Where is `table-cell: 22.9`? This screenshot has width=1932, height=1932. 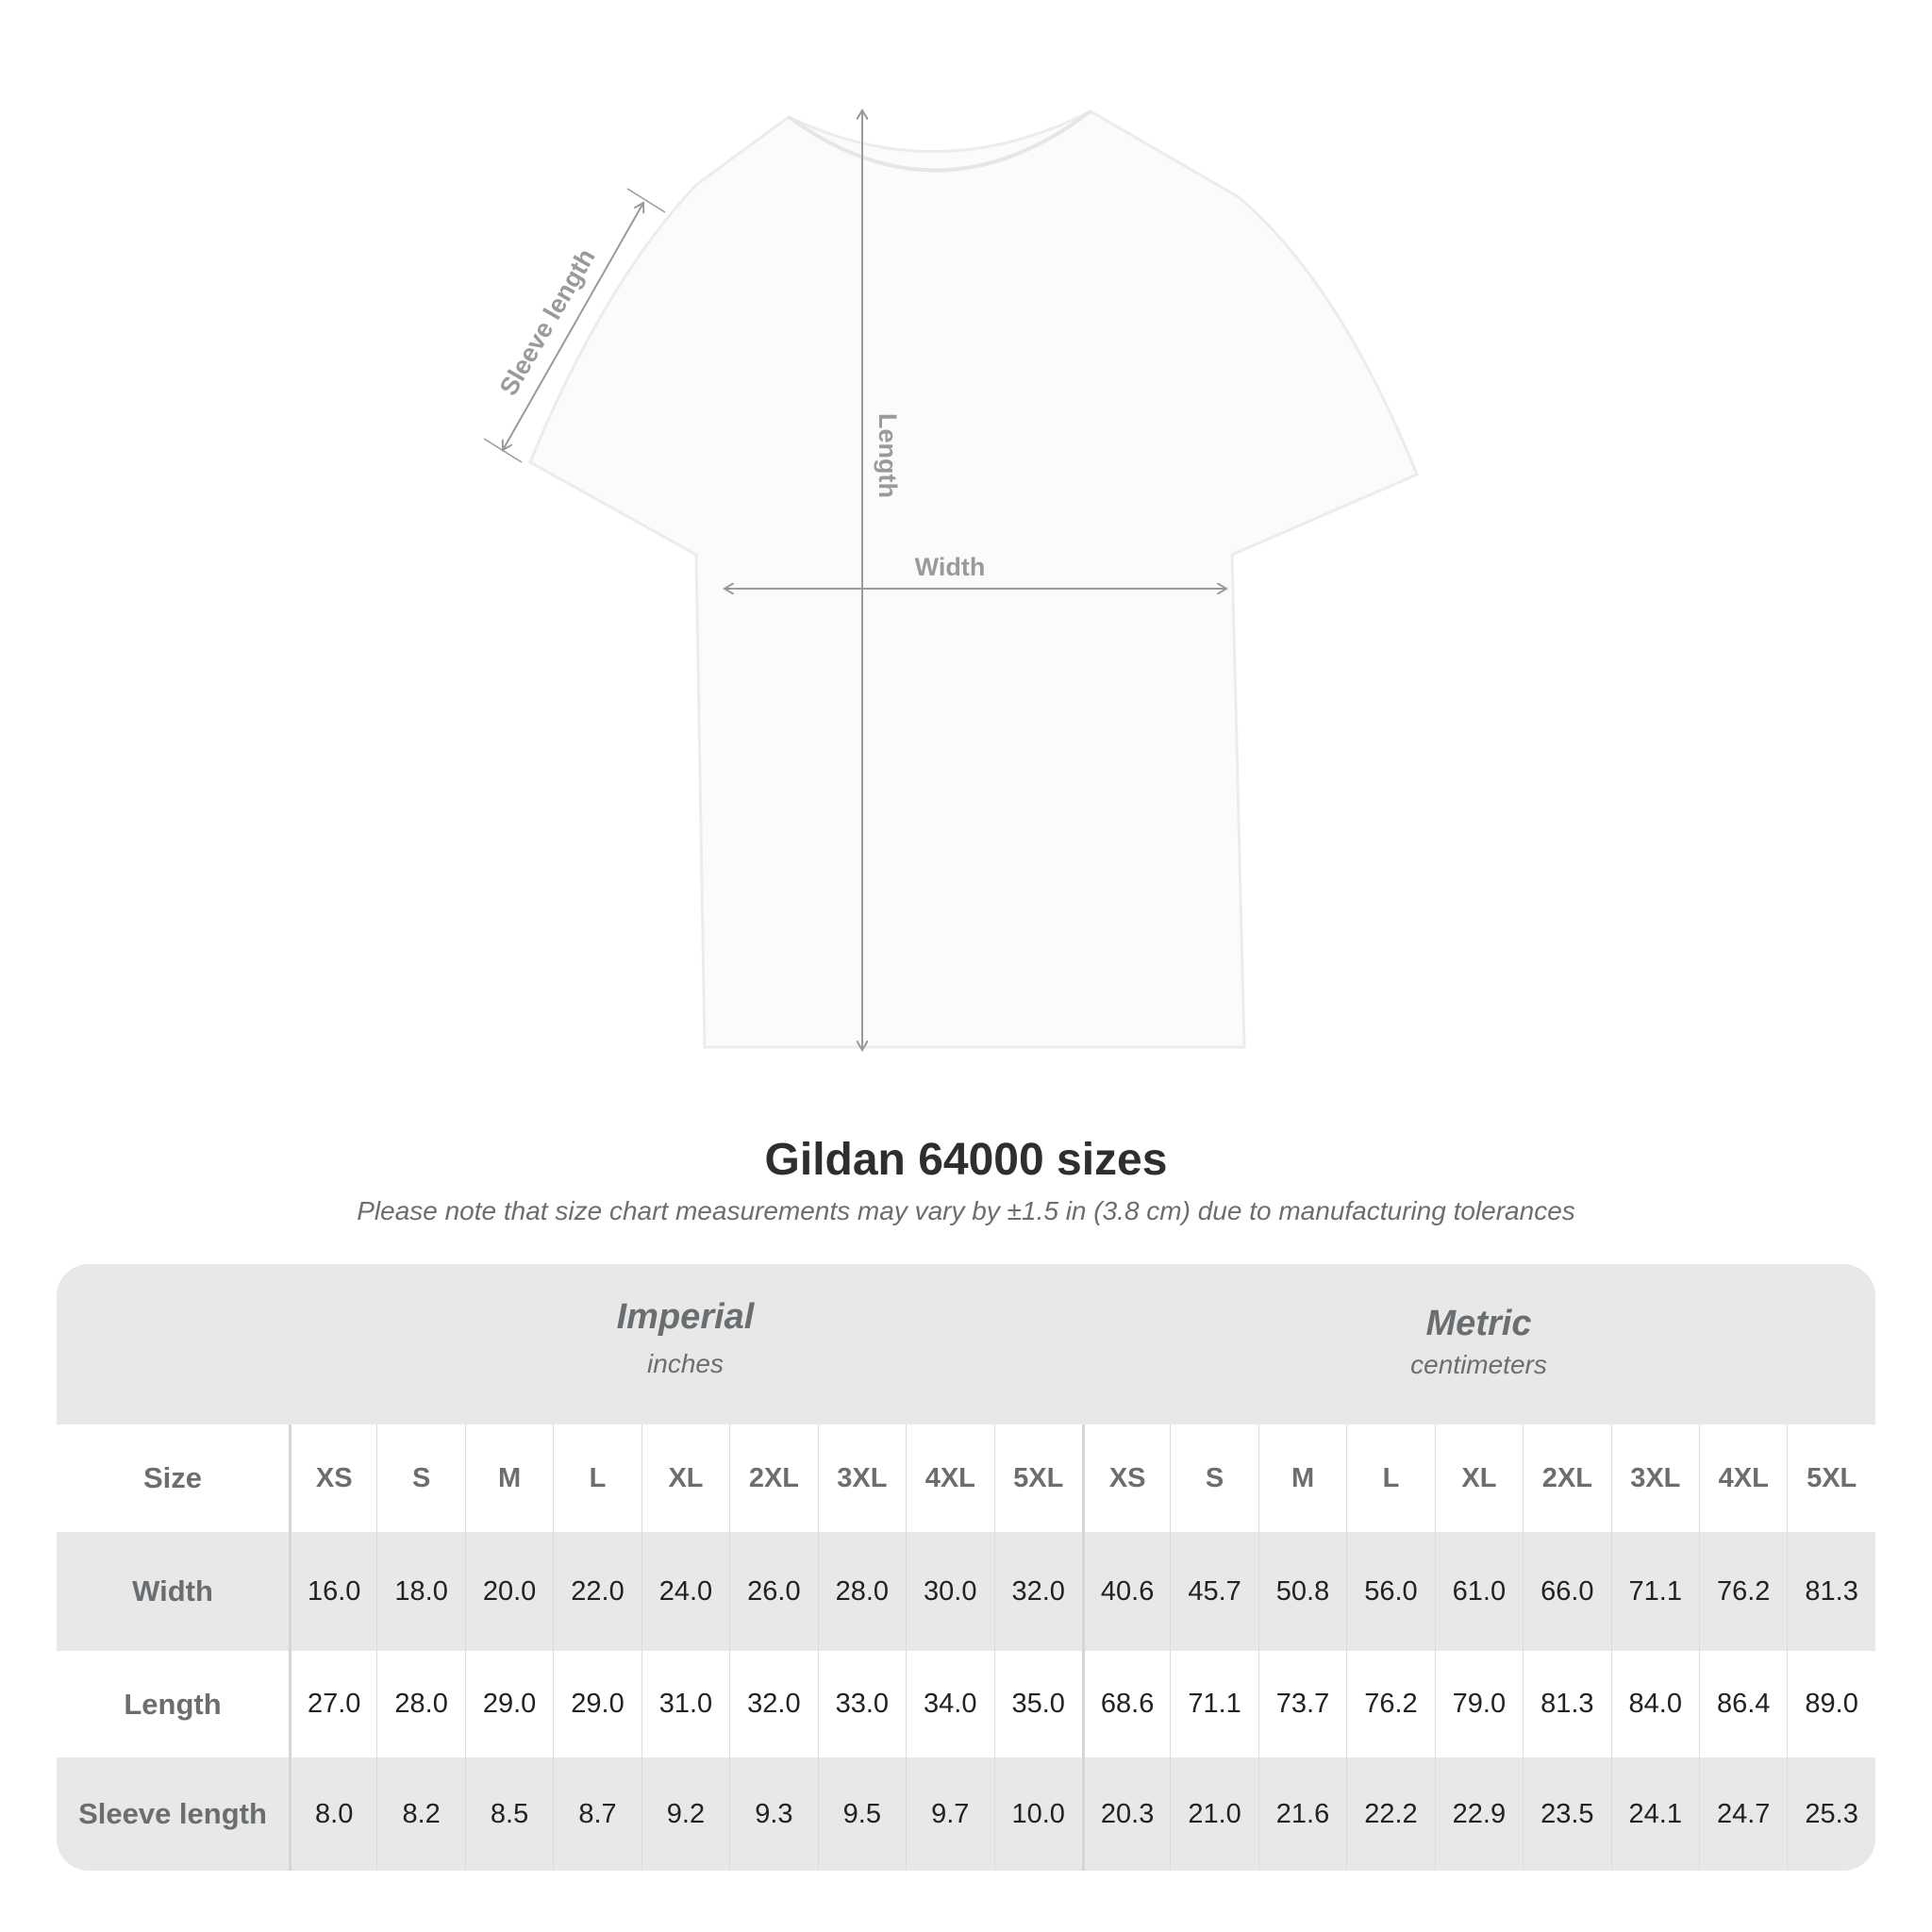 table-cell: 22.9 is located at coordinates (1478, 1814).